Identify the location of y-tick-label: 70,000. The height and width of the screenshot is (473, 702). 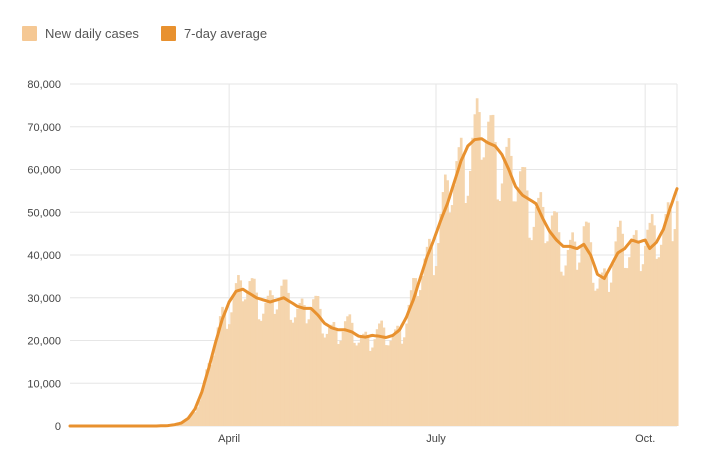
(44, 128).